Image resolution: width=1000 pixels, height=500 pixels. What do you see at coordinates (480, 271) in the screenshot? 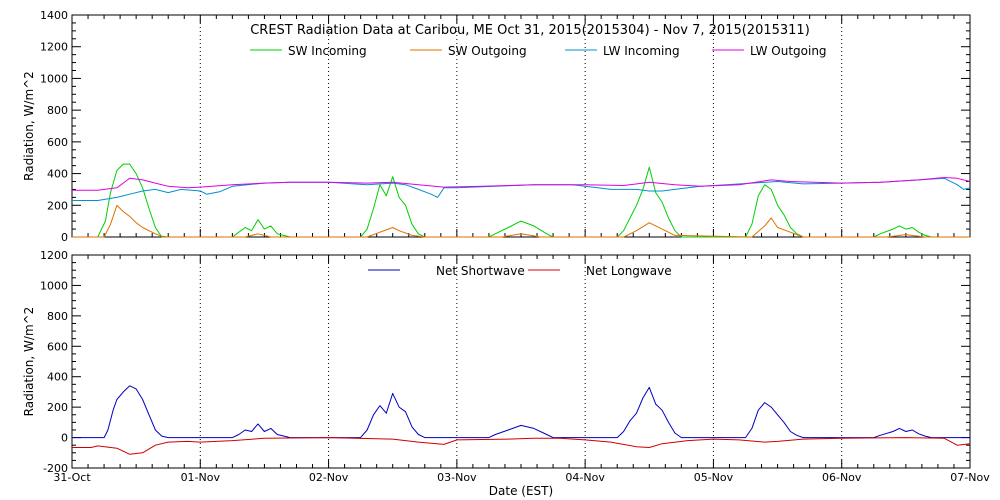
I see `legend-label-net_sw: Net Shortwave` at bounding box center [480, 271].